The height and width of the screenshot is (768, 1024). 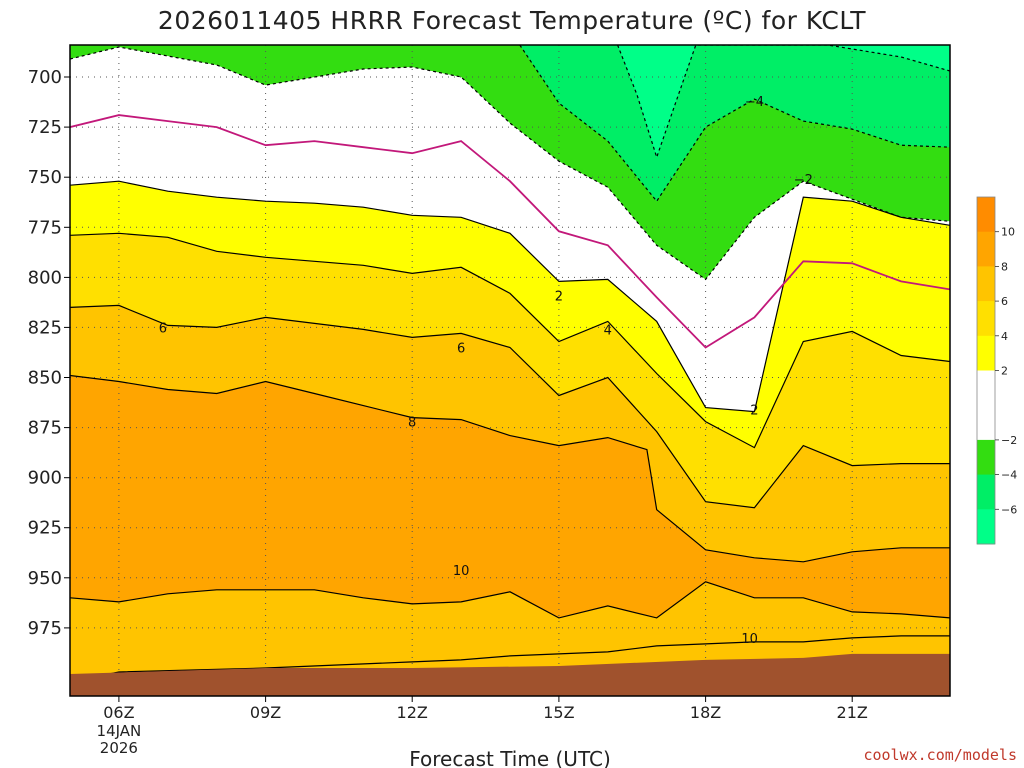 I want to click on credit-text: coolwx.com/models, so click(x=940, y=755).